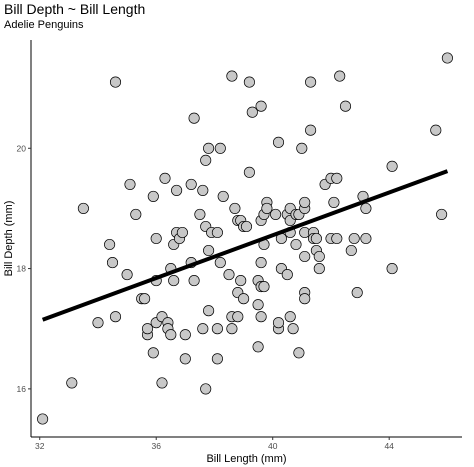 The image size is (474, 467). Describe the element at coordinates (75, 9) in the screenshot. I see `chart-title: Bill Depth ~ Bill Length` at that location.